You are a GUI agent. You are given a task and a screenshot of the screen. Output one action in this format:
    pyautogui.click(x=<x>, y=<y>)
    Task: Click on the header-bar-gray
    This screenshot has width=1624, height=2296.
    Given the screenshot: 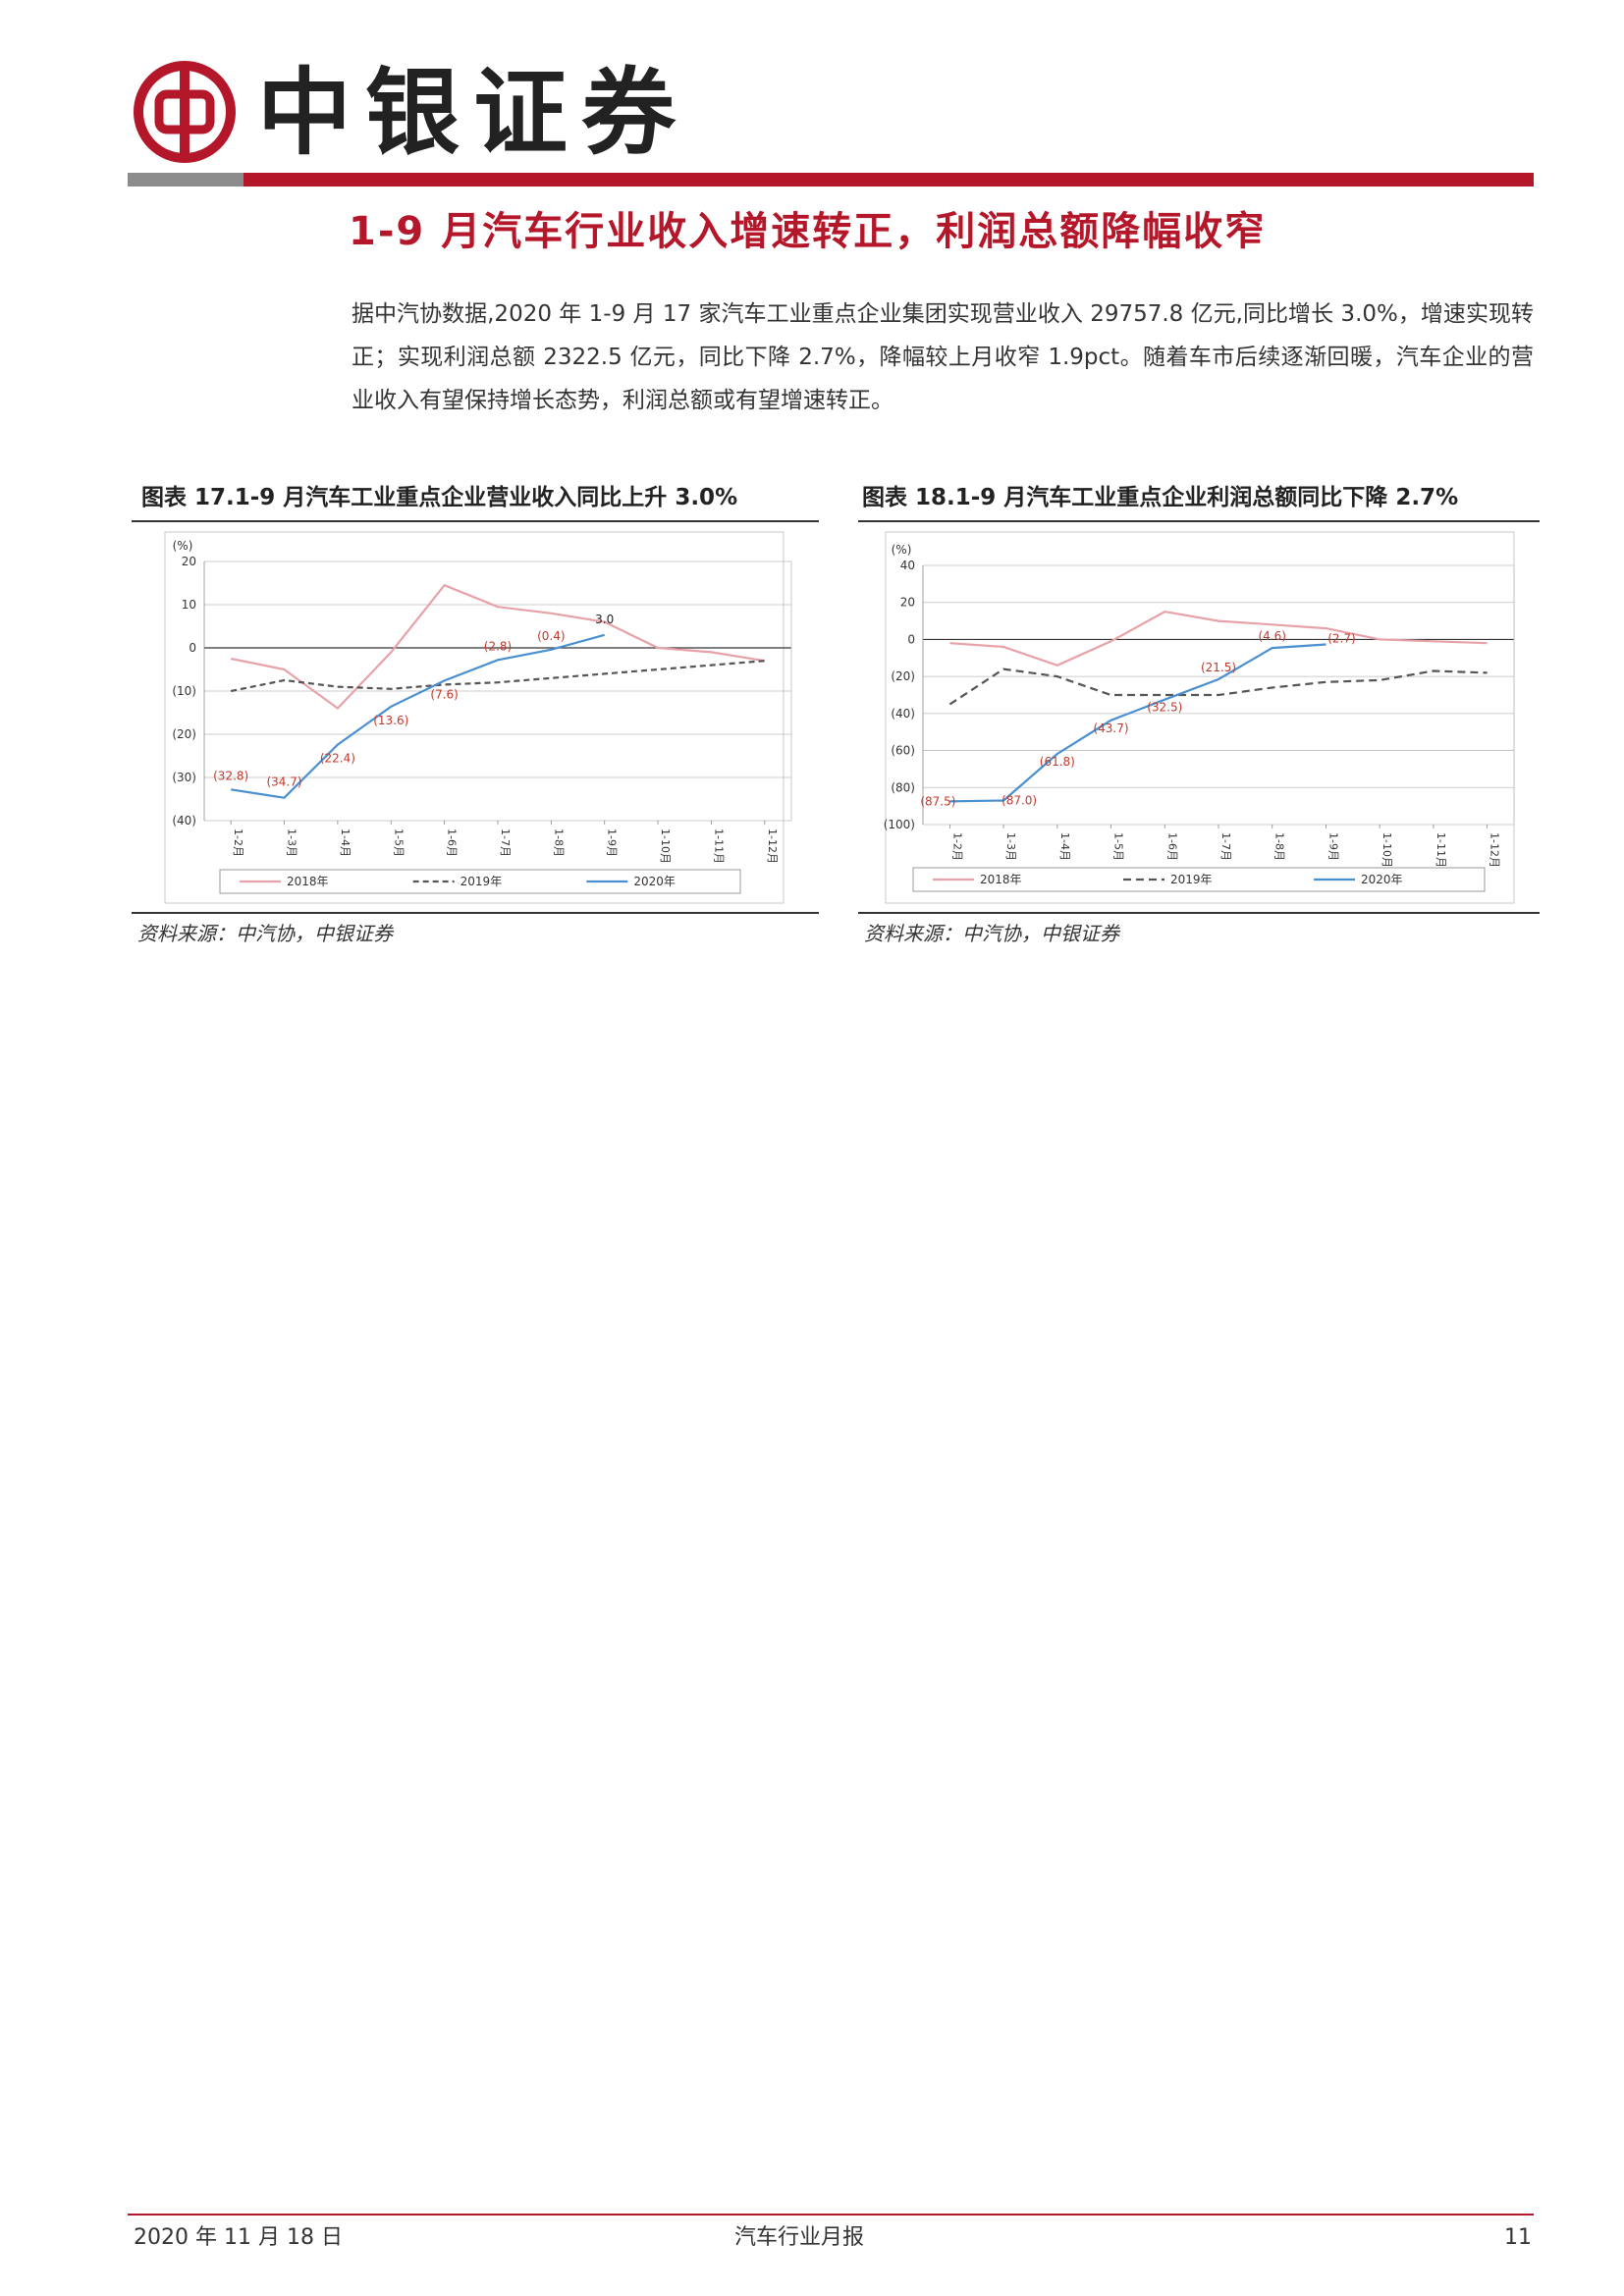 What is the action you would take?
    pyautogui.click(x=186, y=180)
    